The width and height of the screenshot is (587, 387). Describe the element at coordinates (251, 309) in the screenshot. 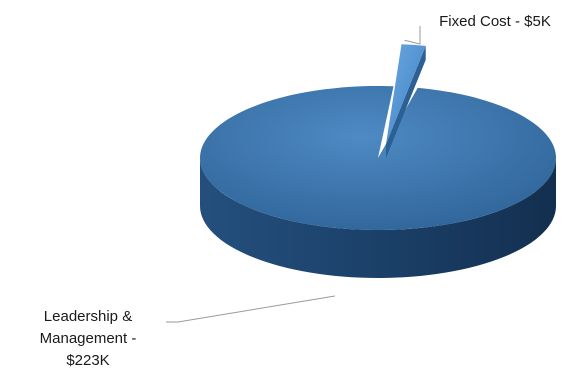

I see `leader-line-leadership-management` at that location.